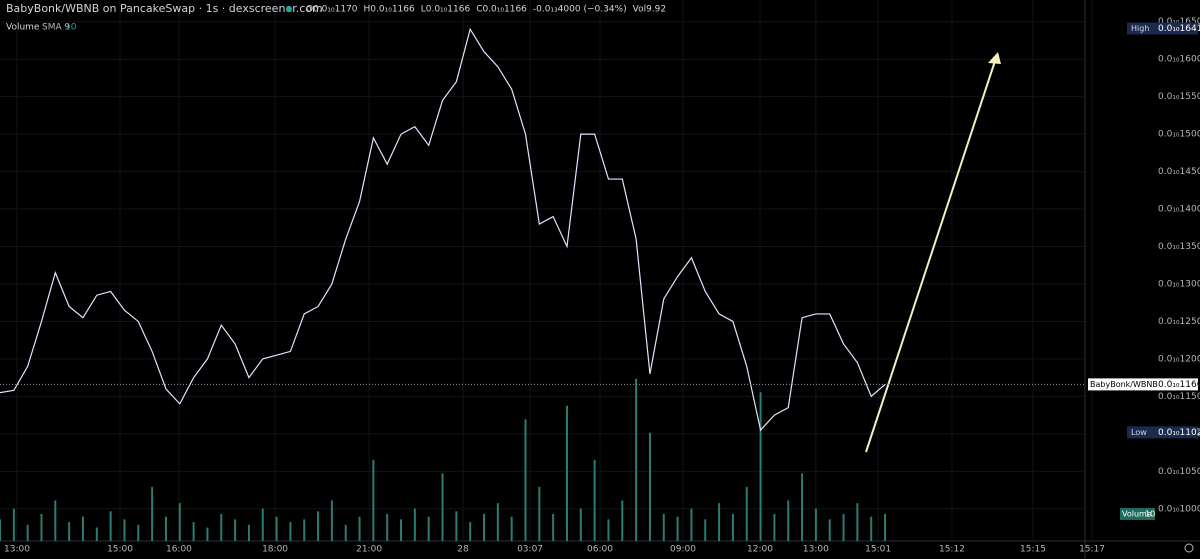 The height and width of the screenshot is (559, 1200). Describe the element at coordinates (1179, 29) in the screenshot. I see `high-value: 0.0₁₀1641` at that location.